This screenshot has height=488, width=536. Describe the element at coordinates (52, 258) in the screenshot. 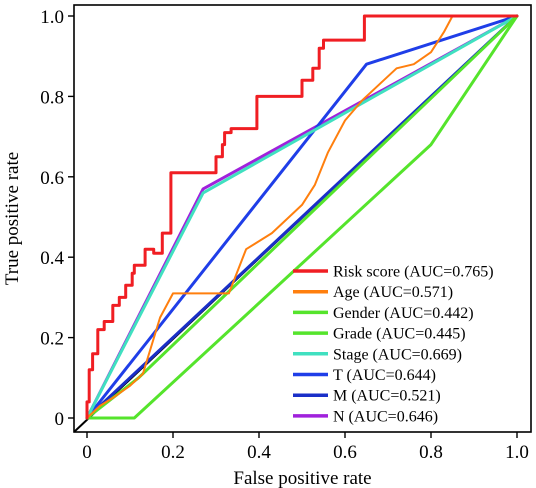

I see `y-tick-label: 0.4` at that location.